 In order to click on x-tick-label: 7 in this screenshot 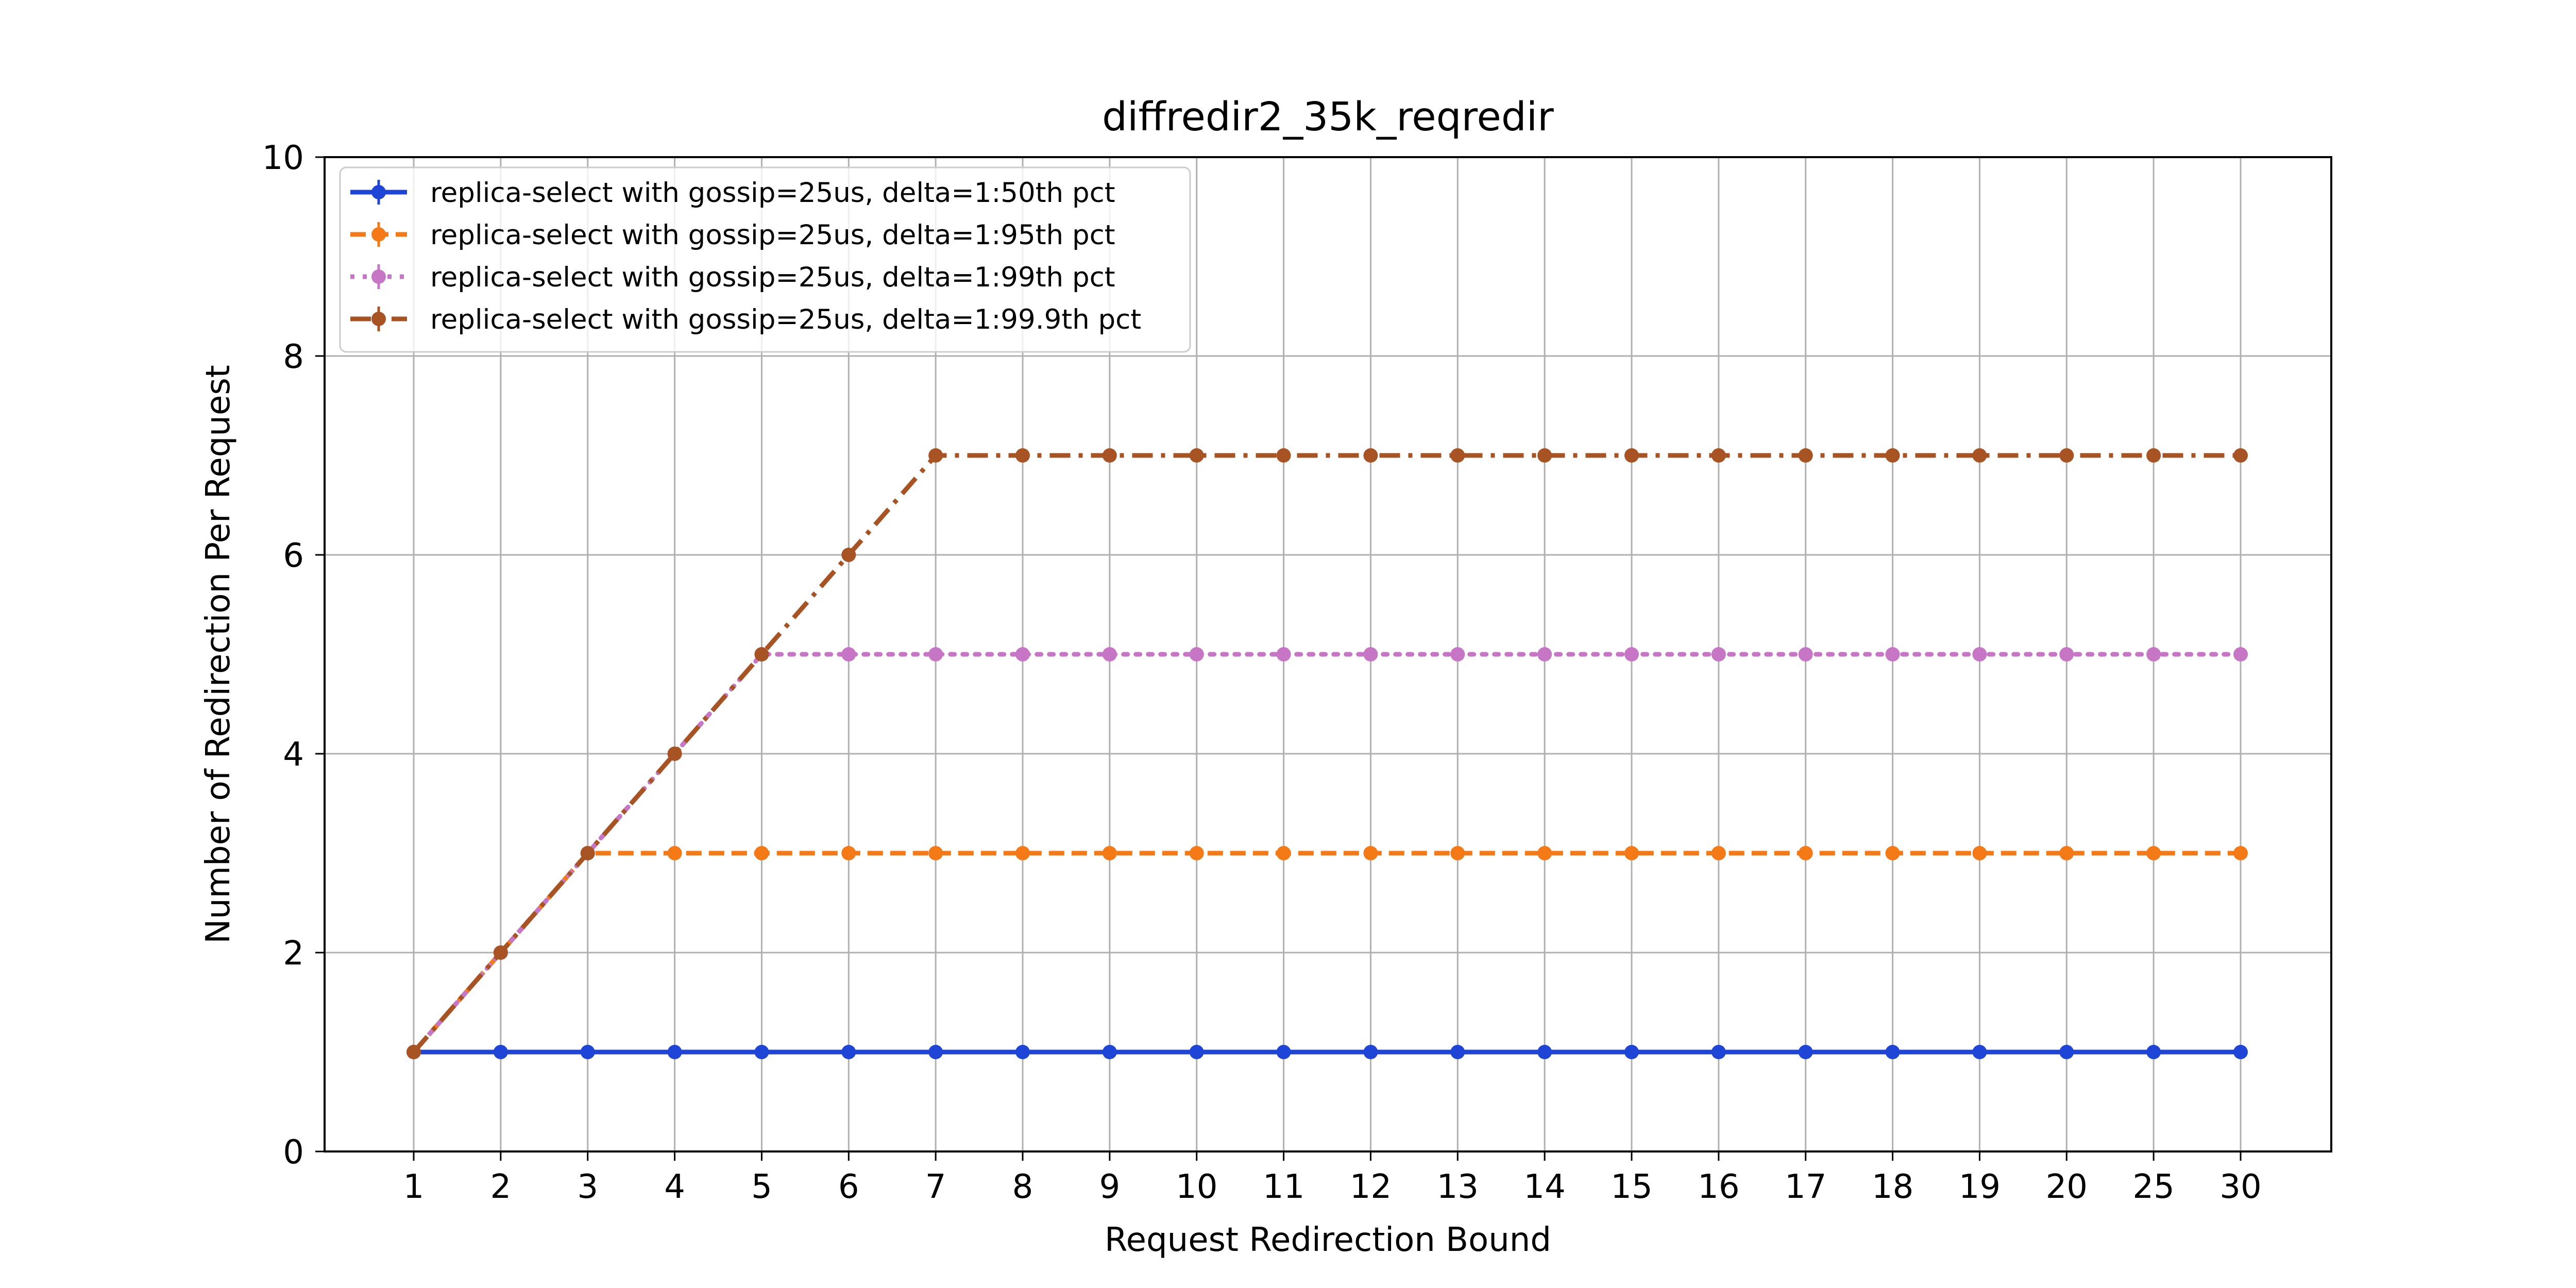, I will do `click(935, 1187)`.